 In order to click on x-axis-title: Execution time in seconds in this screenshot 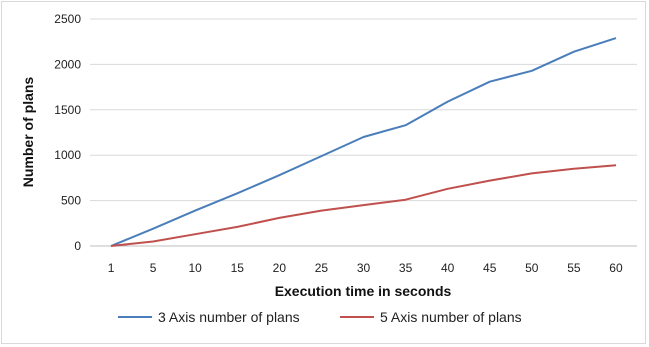, I will do `click(363, 291)`.